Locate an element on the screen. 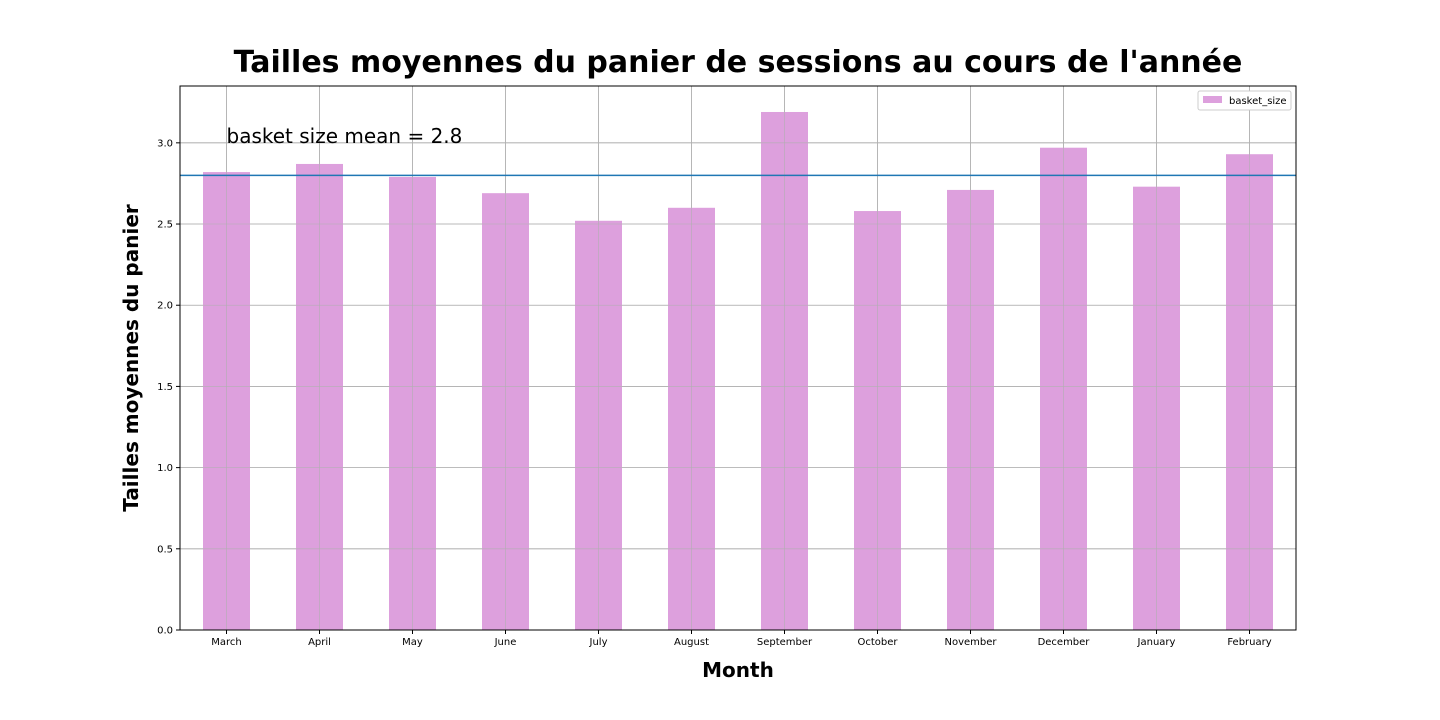 The width and height of the screenshot is (1440, 720). x-tick-label: April is located at coordinates (319, 642).